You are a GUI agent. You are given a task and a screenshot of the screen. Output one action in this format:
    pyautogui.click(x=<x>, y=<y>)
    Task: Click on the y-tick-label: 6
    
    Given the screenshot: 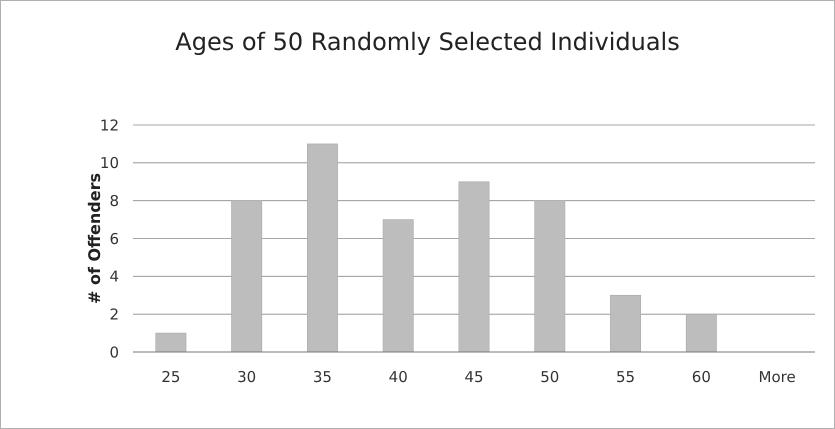 What is the action you would take?
    pyautogui.click(x=114, y=239)
    